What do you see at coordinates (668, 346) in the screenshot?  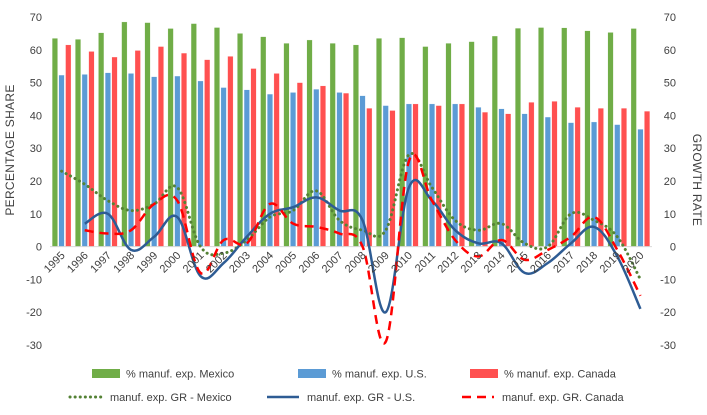 I see `right-tick-label: -30` at bounding box center [668, 346].